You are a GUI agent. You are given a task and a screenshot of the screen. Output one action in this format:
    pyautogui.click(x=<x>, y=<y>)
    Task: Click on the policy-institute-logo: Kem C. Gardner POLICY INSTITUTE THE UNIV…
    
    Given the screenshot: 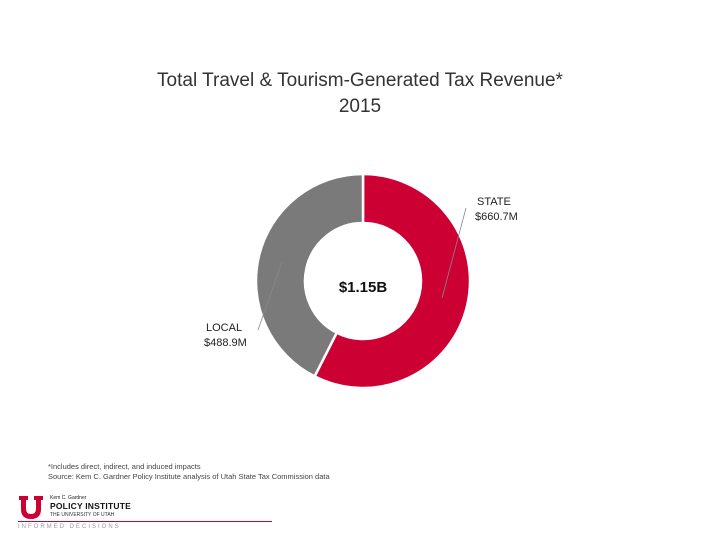 What is the action you would take?
    pyautogui.click(x=148, y=514)
    